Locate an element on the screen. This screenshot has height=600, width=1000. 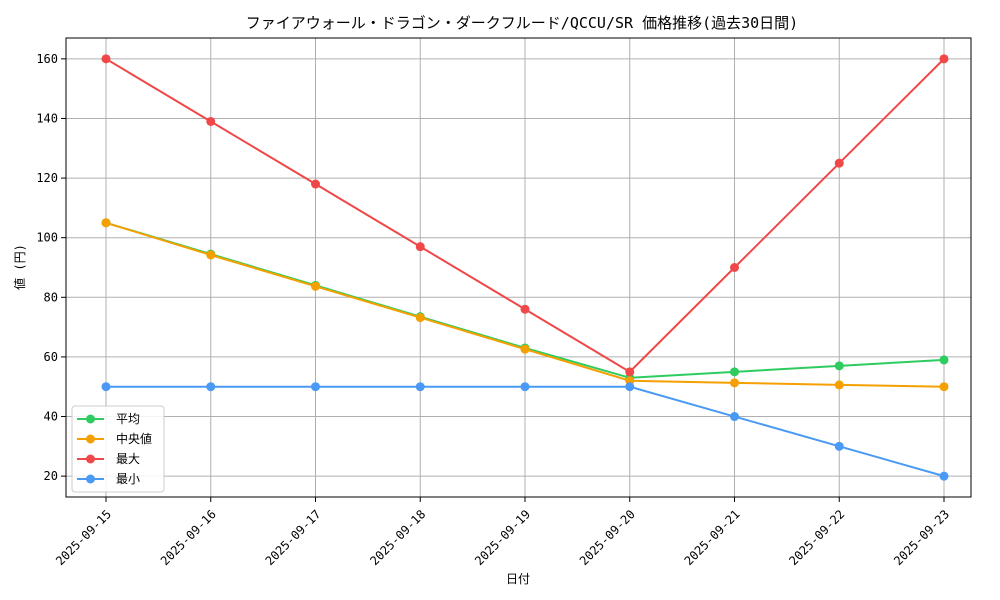
x-tick-label: 2025-09-21 is located at coordinates (712, 537).